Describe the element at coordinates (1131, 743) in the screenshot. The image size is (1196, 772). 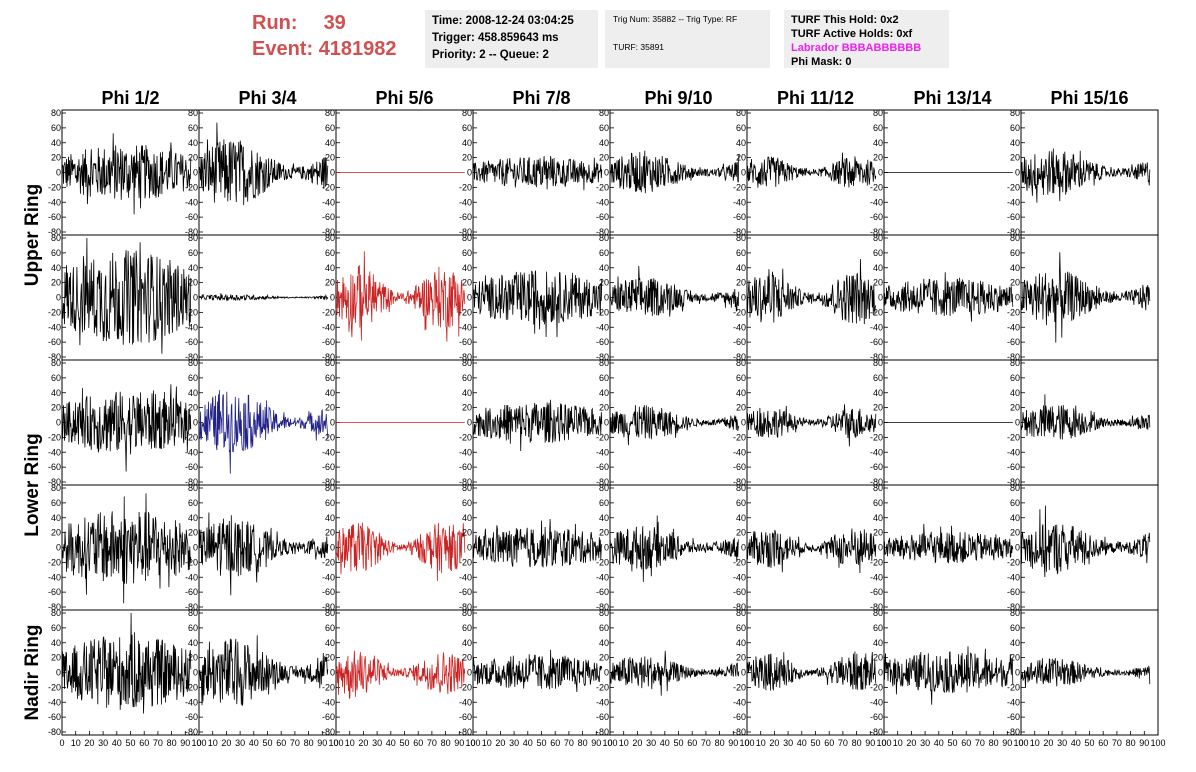
I see `x-tick-label: 80` at that location.